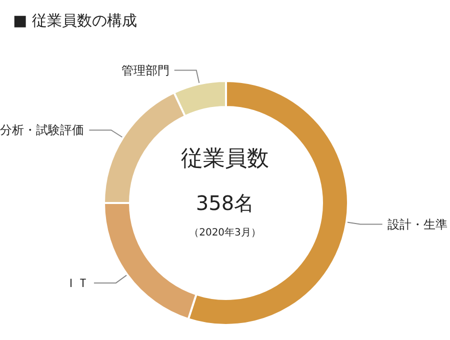 This screenshot has width=450, height=340. Describe the element at coordinates (225, 203) in the screenshot. I see `text: 358名` at that location.